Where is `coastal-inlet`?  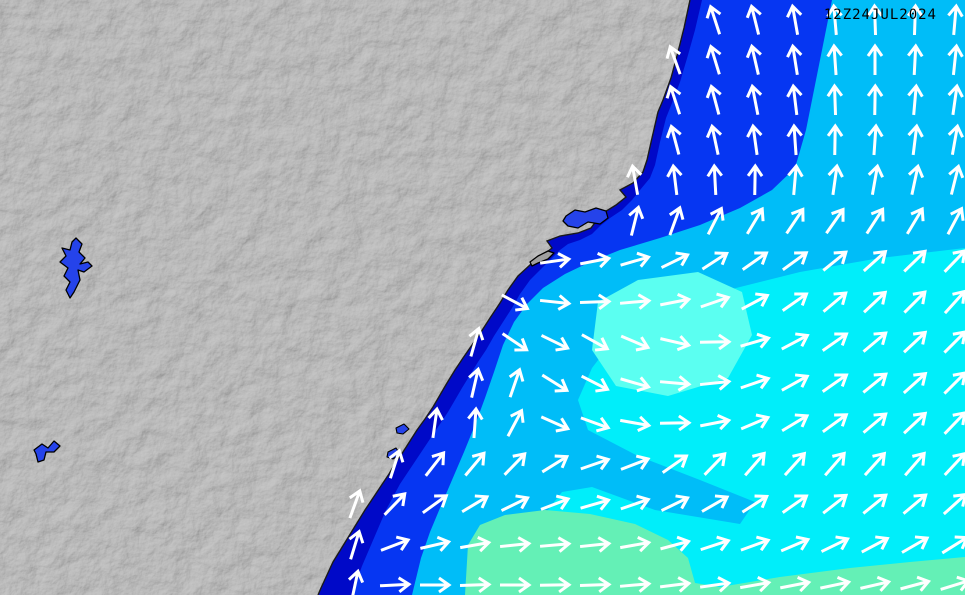
coastal-inlet is located at coordinates (402, 429).